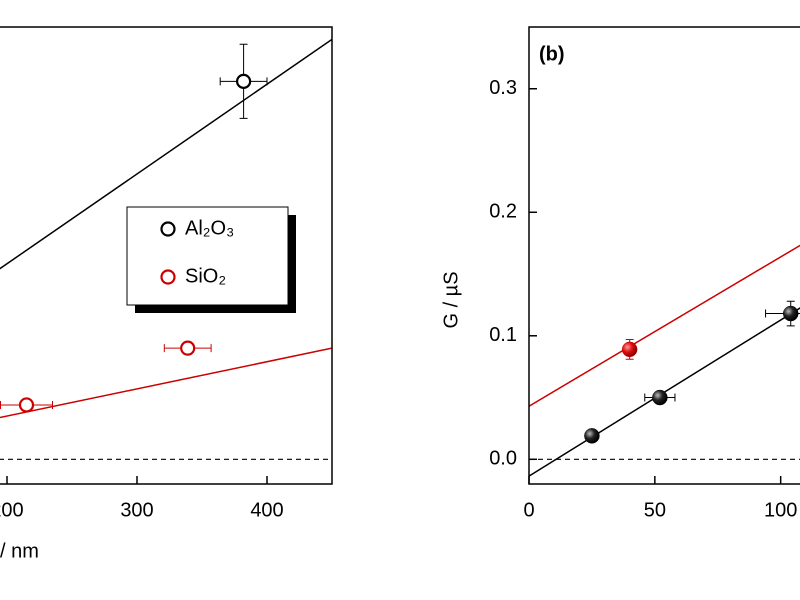 The width and height of the screenshot is (800, 600). I want to click on x-tick-label: 50, so click(655, 510).